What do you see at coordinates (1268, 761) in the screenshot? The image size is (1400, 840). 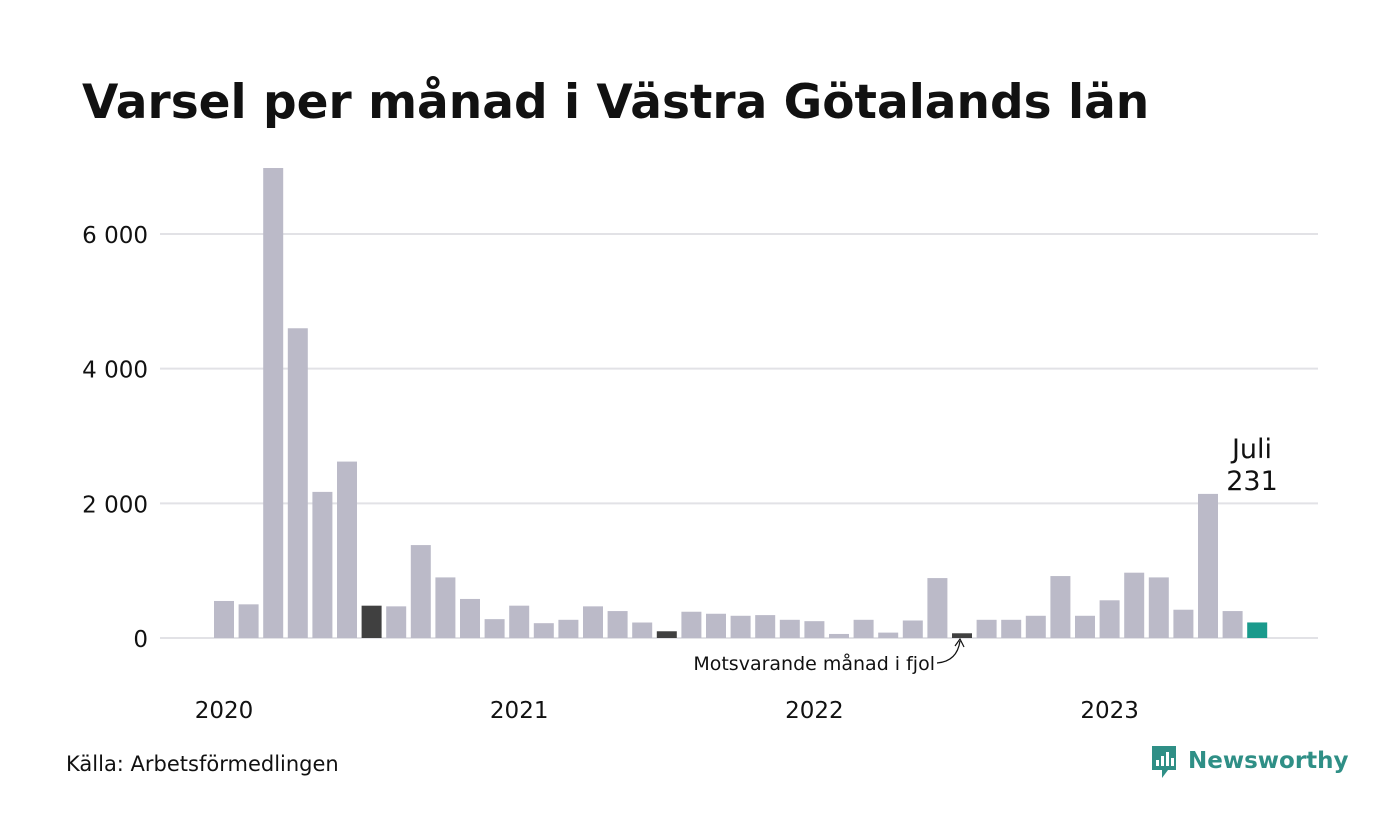 I see `brand-name: Newsworthy` at bounding box center [1268, 761].